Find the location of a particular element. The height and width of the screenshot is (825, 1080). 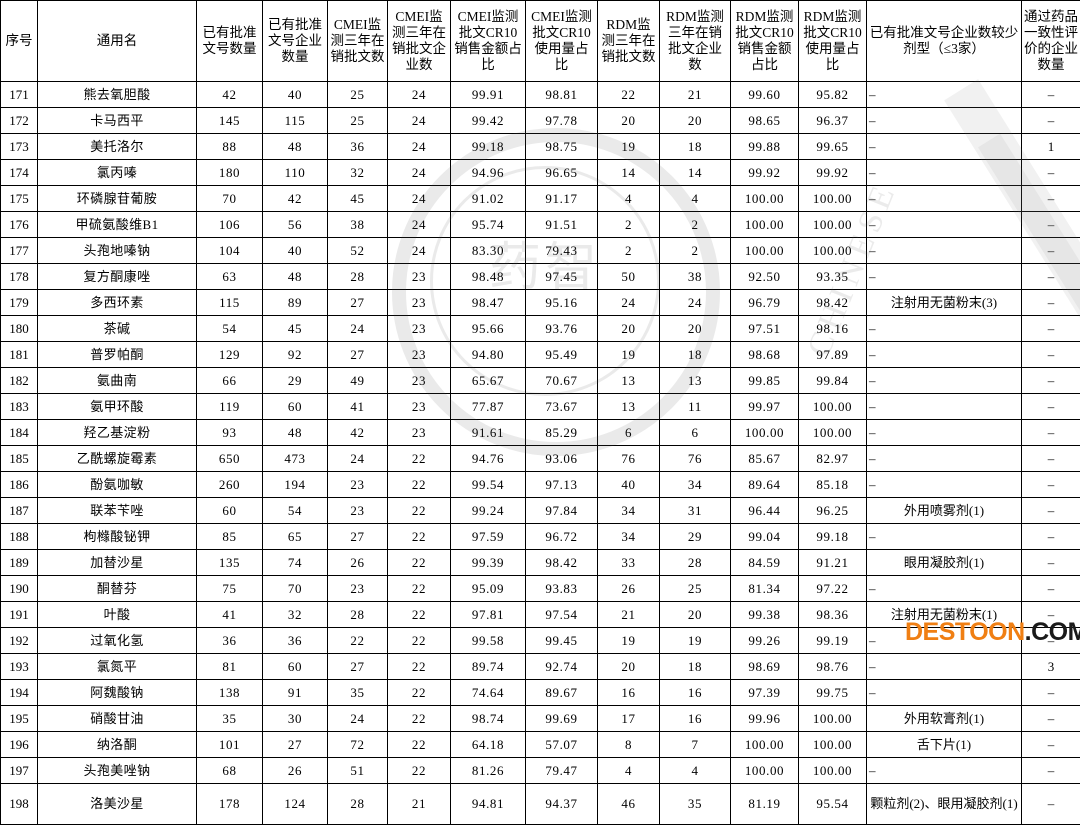

cell-index: 195 is located at coordinates (19, 719).